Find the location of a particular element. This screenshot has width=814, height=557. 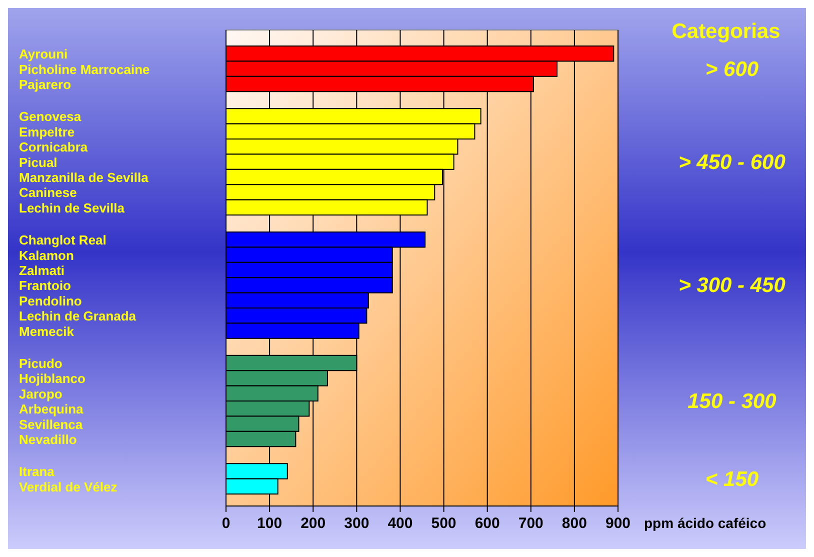

text: > 450 - 600 is located at coordinates (732, 162).